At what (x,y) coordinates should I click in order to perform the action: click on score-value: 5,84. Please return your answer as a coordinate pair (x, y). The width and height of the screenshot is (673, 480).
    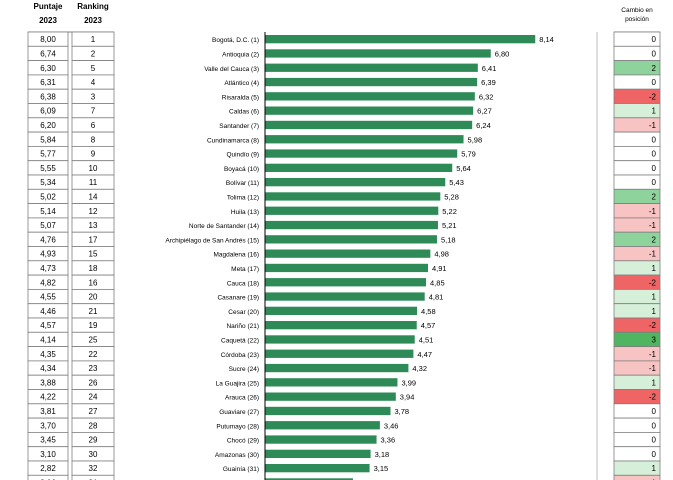
    Looking at the image, I should click on (48, 139).